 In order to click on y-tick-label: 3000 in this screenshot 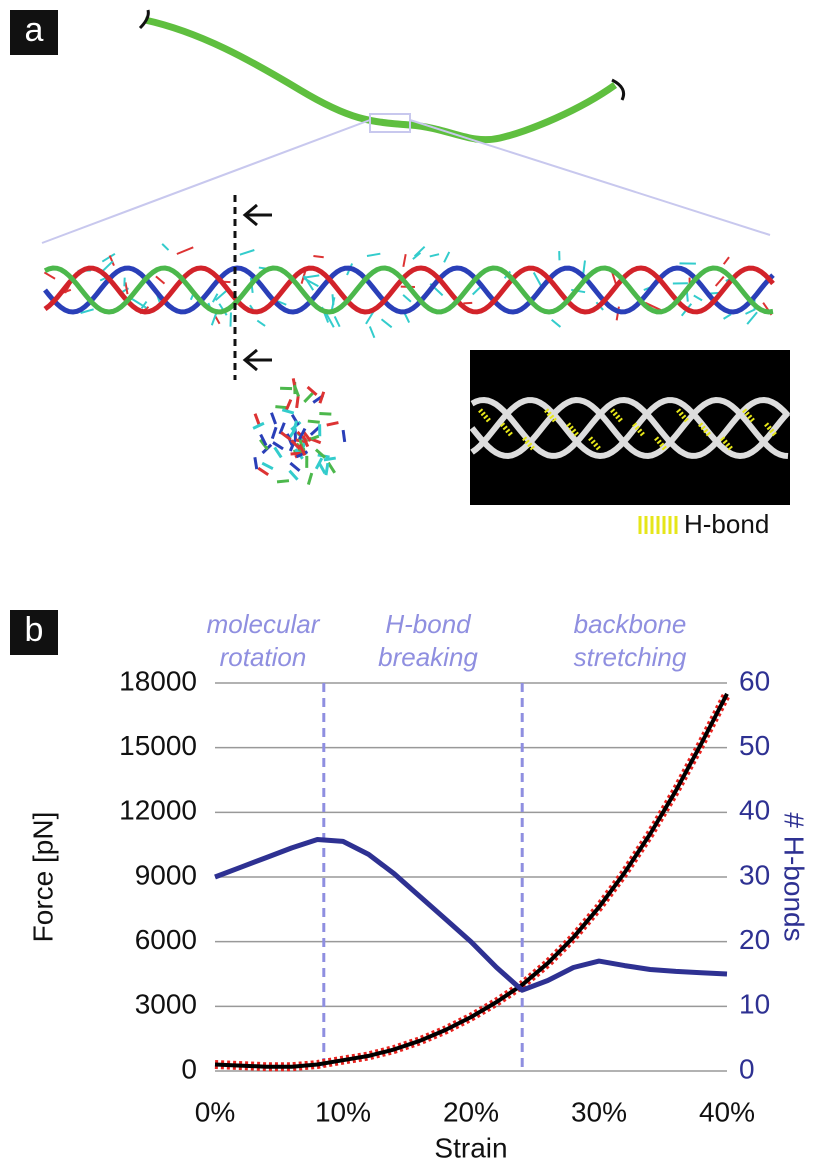, I will do `click(166, 1004)`.